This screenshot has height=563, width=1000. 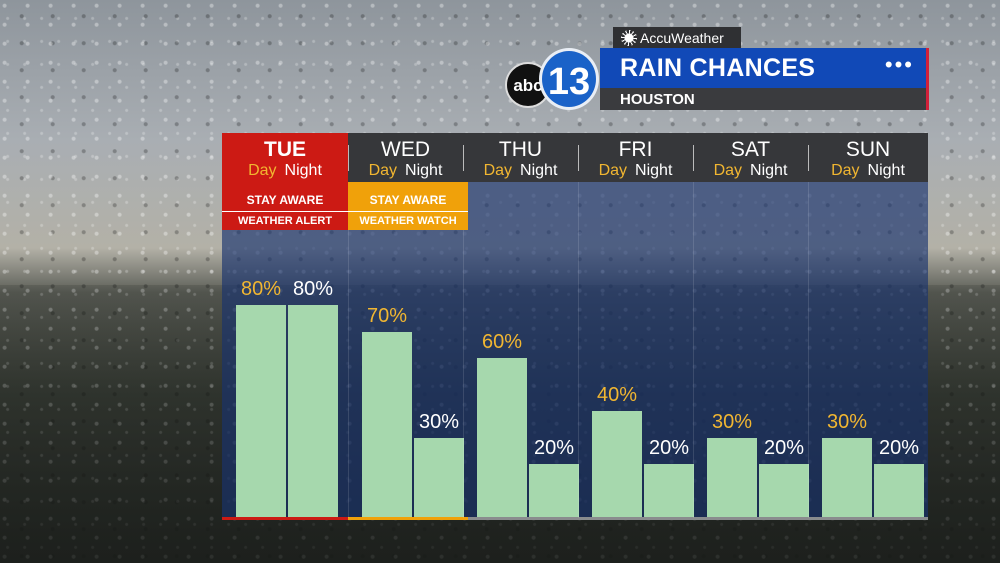 I want to click on day-name: TUE, so click(x=285, y=149).